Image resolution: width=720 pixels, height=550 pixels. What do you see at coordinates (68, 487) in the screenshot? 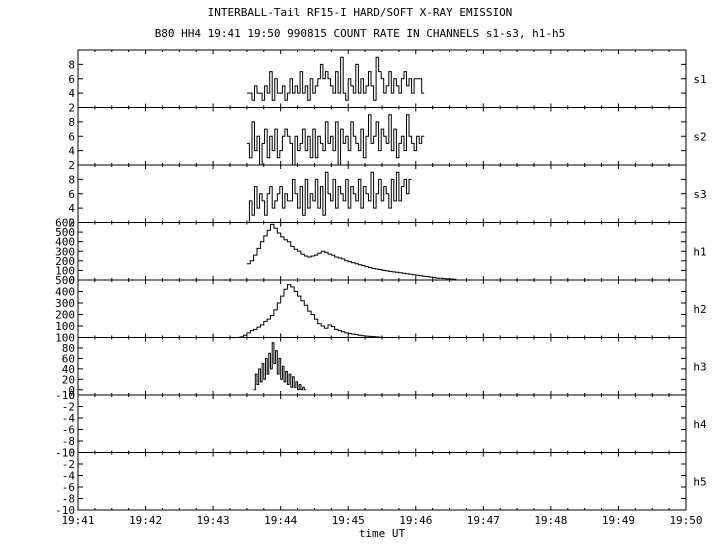
I see `y-tick-label-h5: -6` at bounding box center [68, 487].